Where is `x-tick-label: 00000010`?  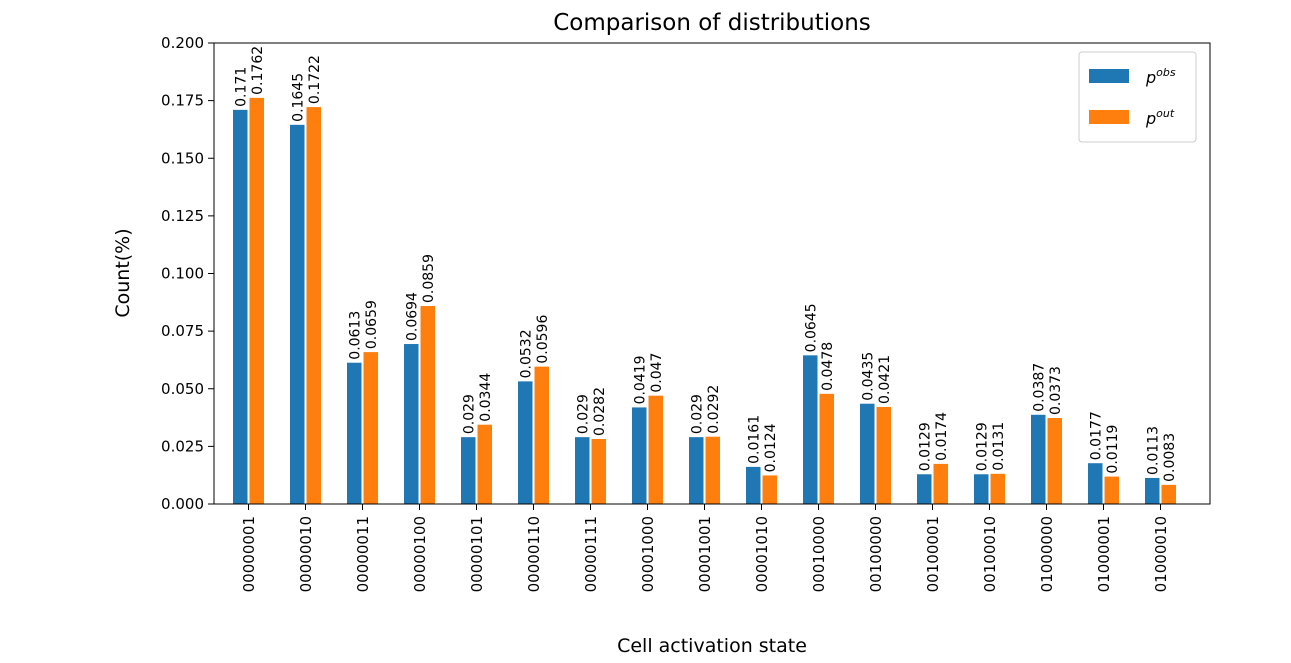
x-tick-label: 00000010 is located at coordinates (306, 554).